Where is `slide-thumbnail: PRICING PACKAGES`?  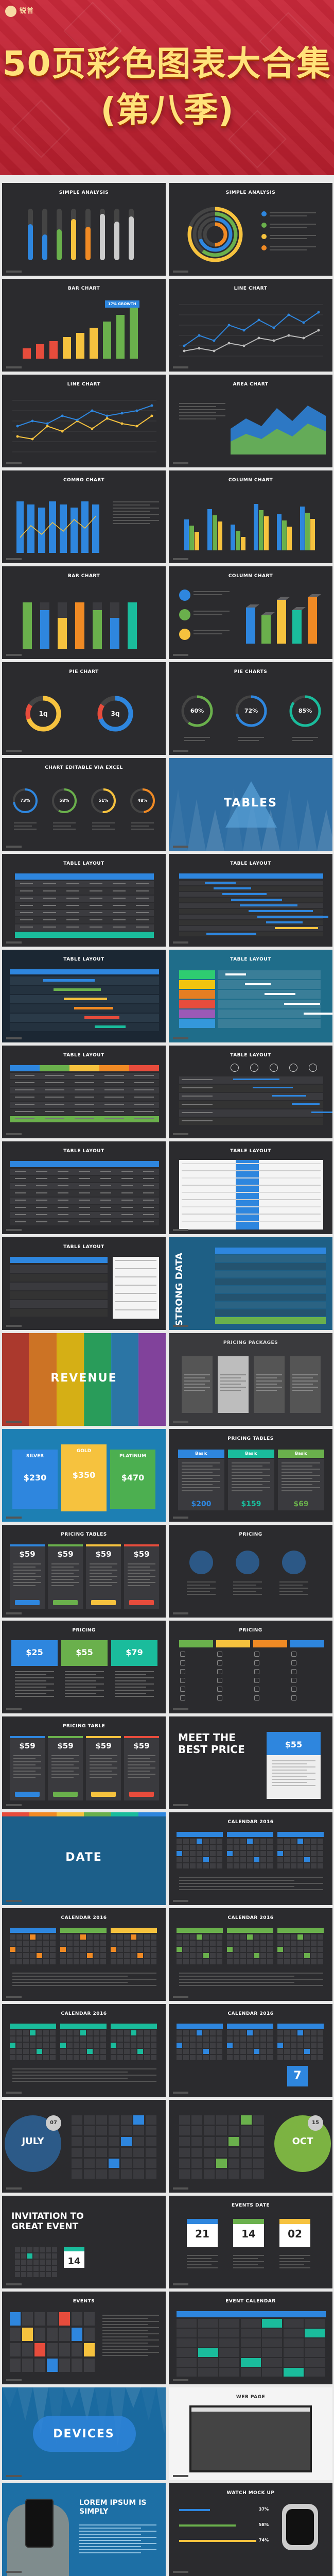 slide-thumbnail: PRICING PACKAGES is located at coordinates (250, 1379).